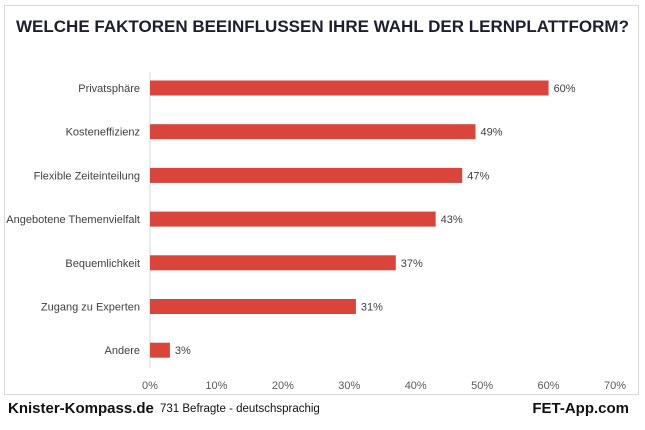 Image resolution: width=645 pixels, height=430 pixels. Describe the element at coordinates (102, 264) in the screenshot. I see `category-label: Bequemlichkeit` at that location.